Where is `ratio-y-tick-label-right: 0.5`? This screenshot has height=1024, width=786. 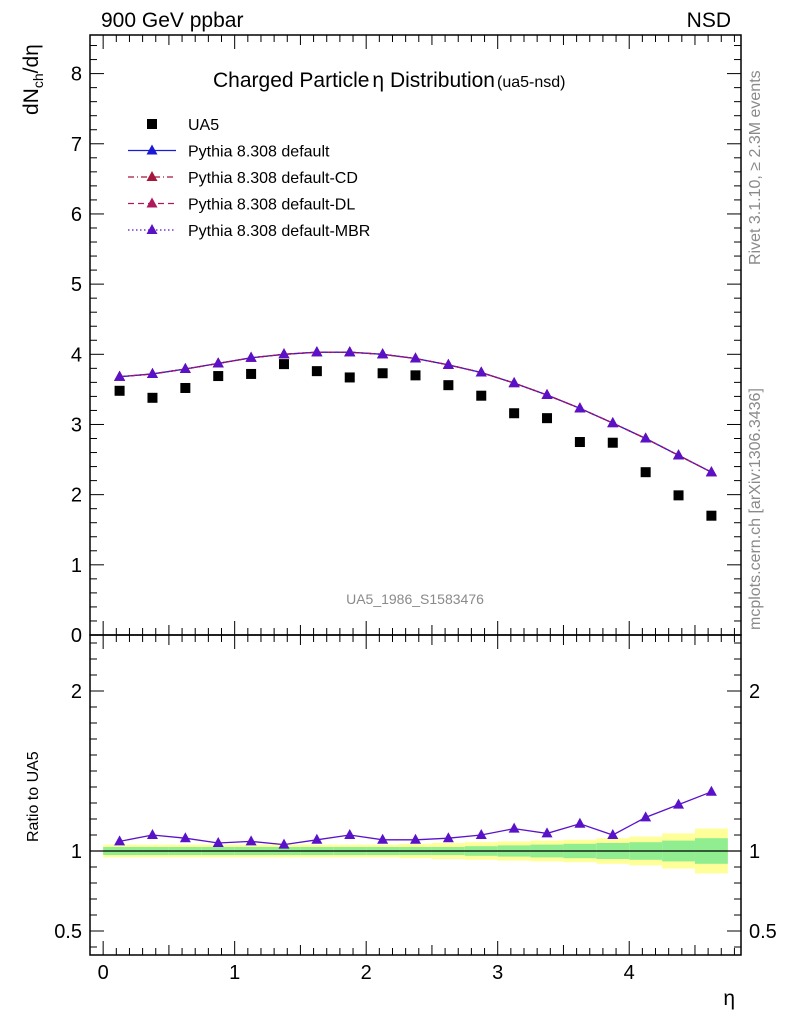 ratio-y-tick-label-right: 0.5 is located at coordinates (763, 932).